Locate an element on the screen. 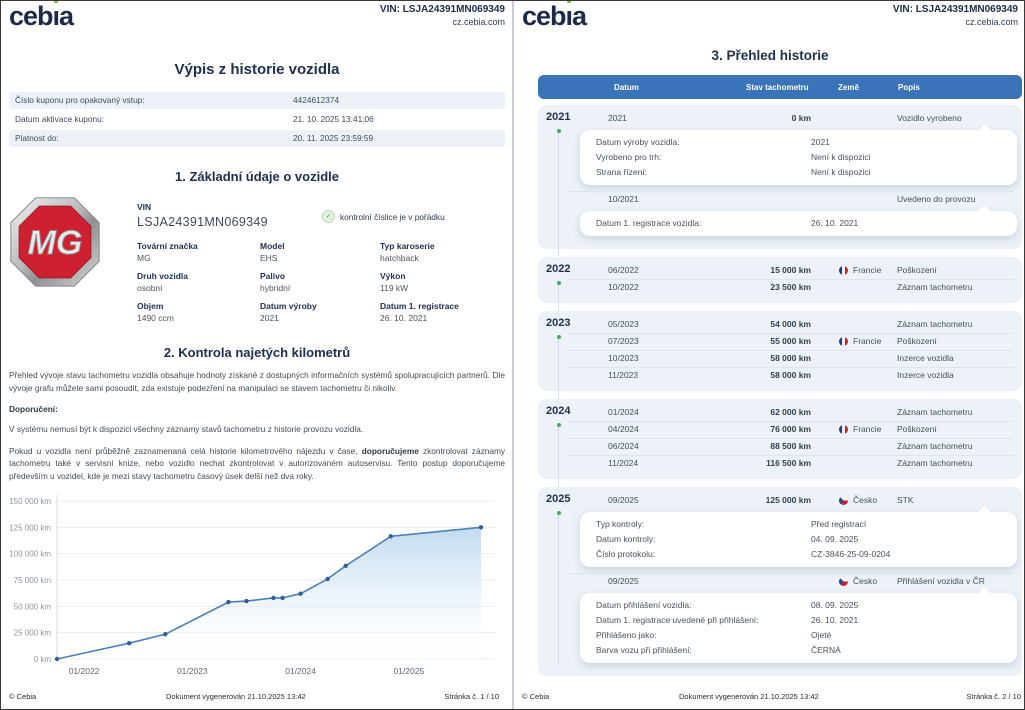 This screenshot has height=710, width=1025. header-vin: VIN: LSJA24391MN069349 is located at coordinates (955, 9).